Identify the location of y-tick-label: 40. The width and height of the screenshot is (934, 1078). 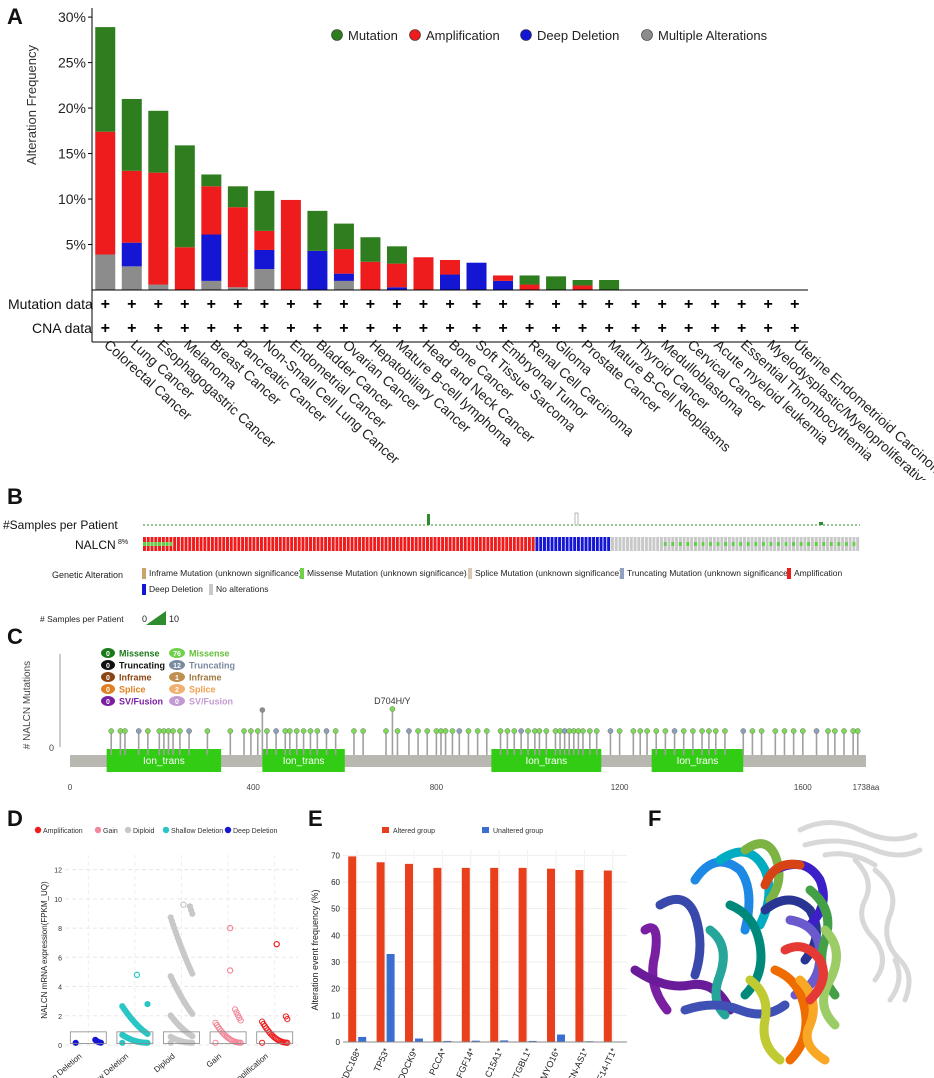
(335, 935).